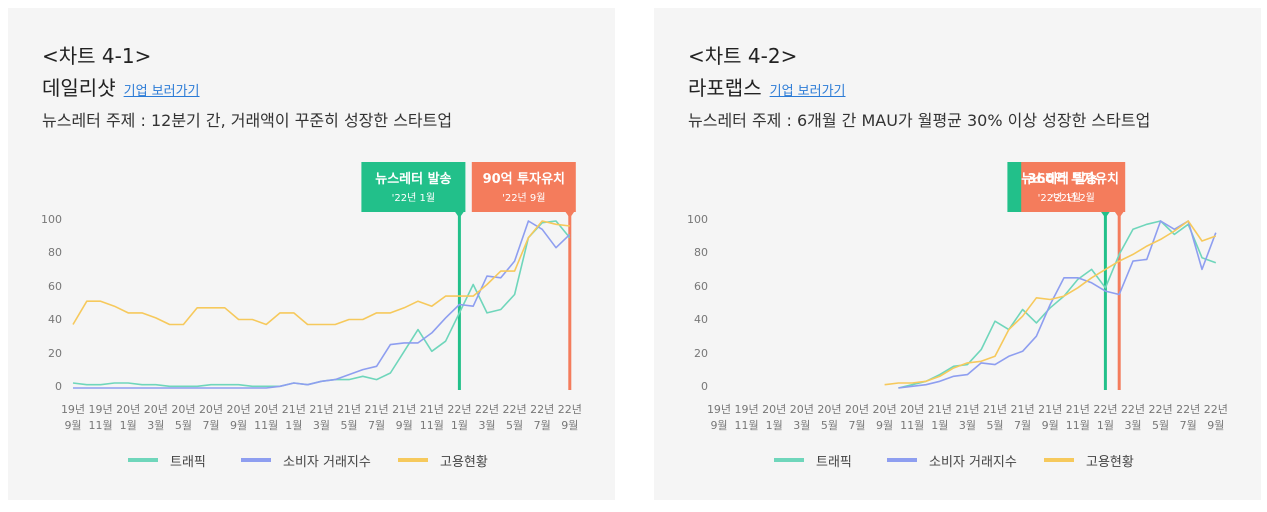 The image size is (1267, 512). I want to click on subtitle: 뉴스레터 주제 : 12분기 간, 거래액이 꾸준히 성장한 스타트업, so click(247, 120).